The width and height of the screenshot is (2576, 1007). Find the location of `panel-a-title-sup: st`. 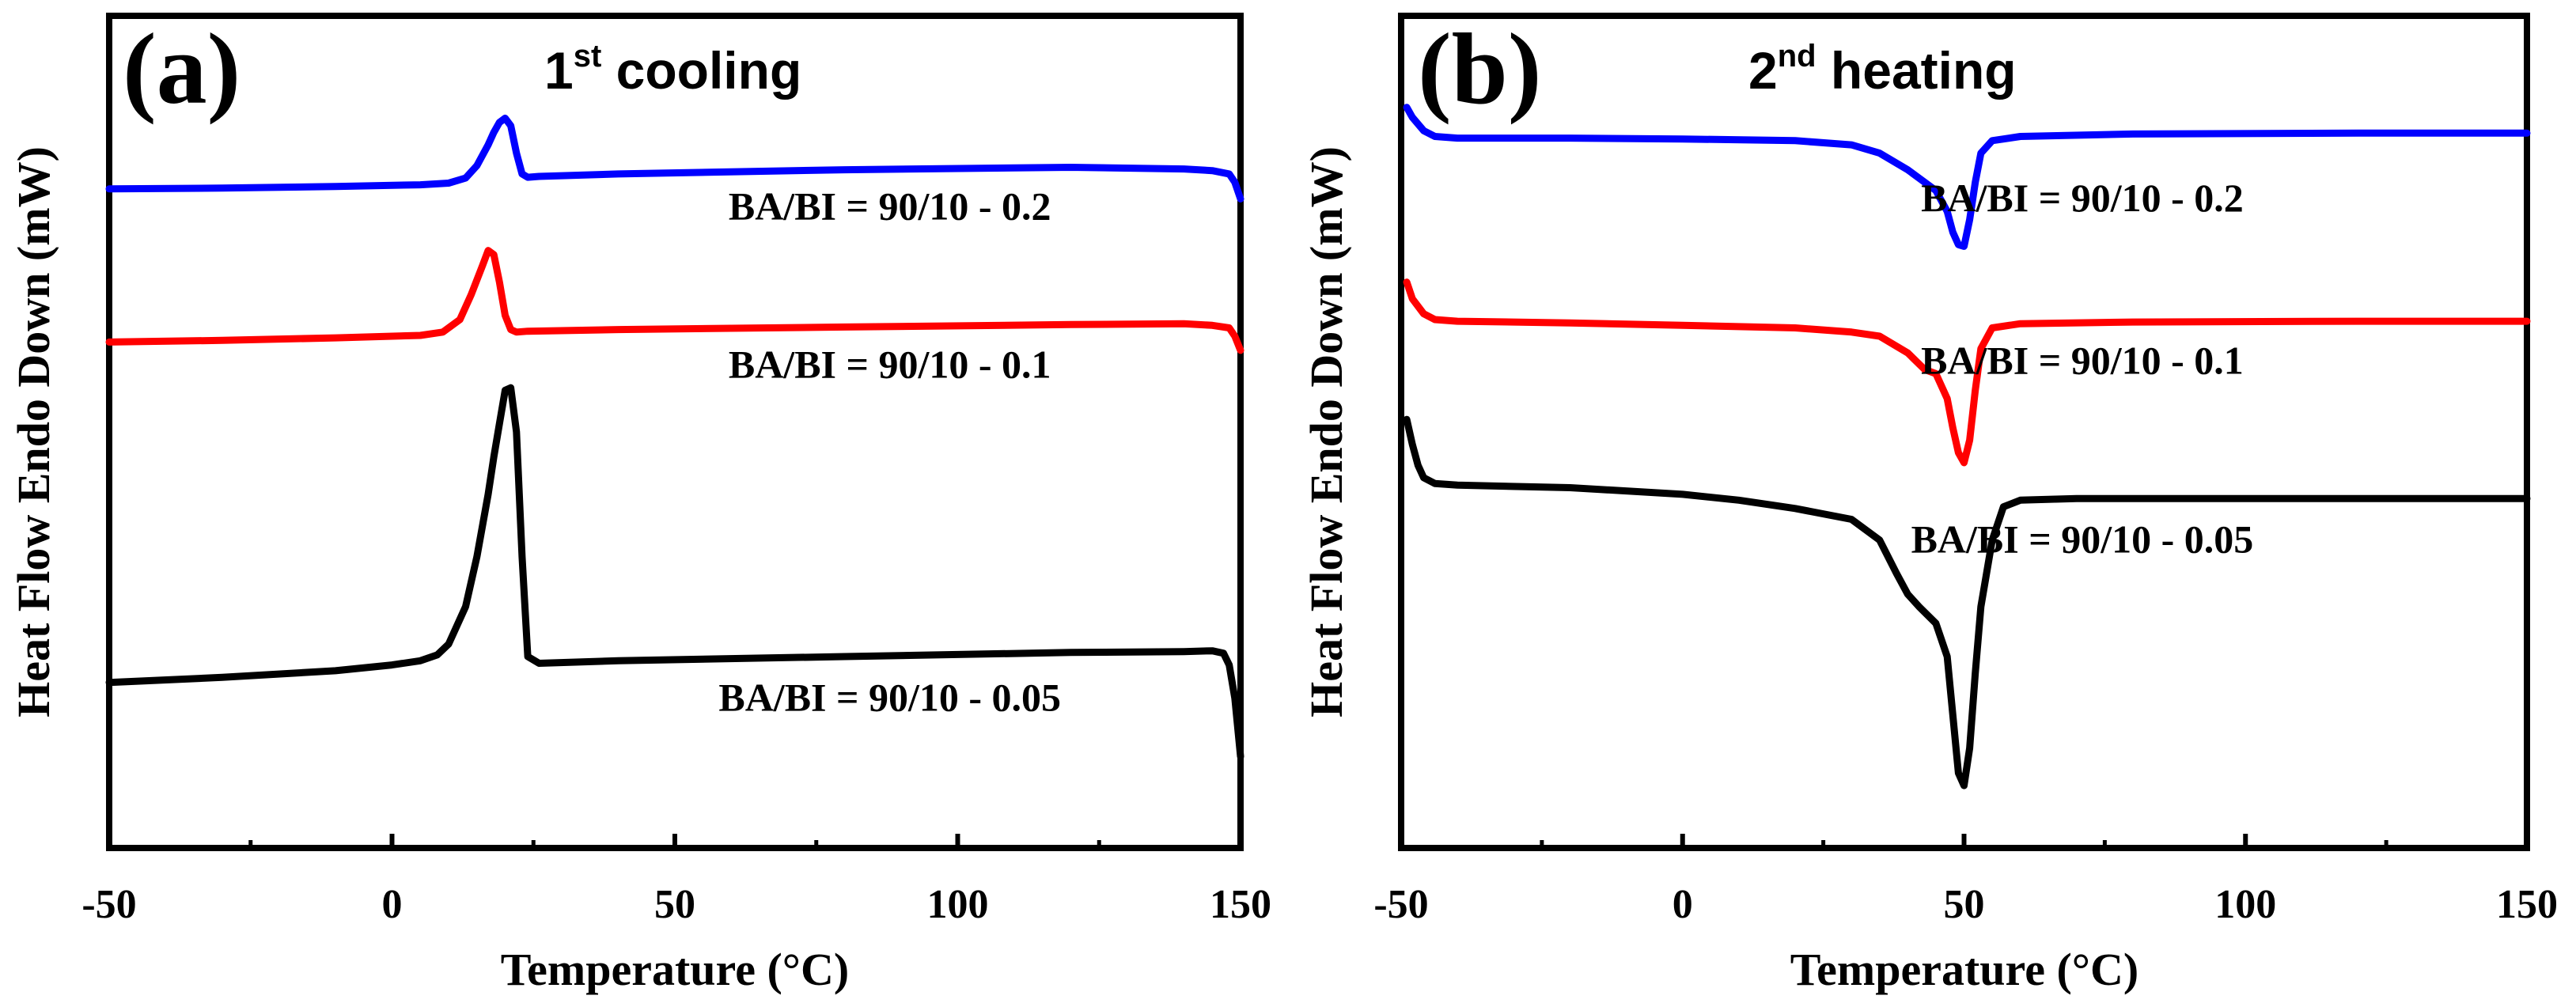

panel-a-title-sup: st is located at coordinates (588, 56).